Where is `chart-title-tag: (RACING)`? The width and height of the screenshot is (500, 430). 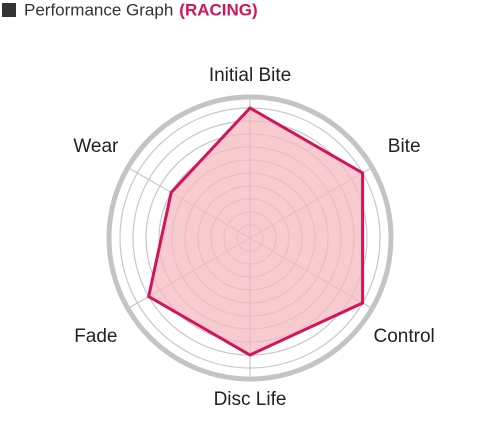
chart-title-tag: (RACING) is located at coordinates (218, 9).